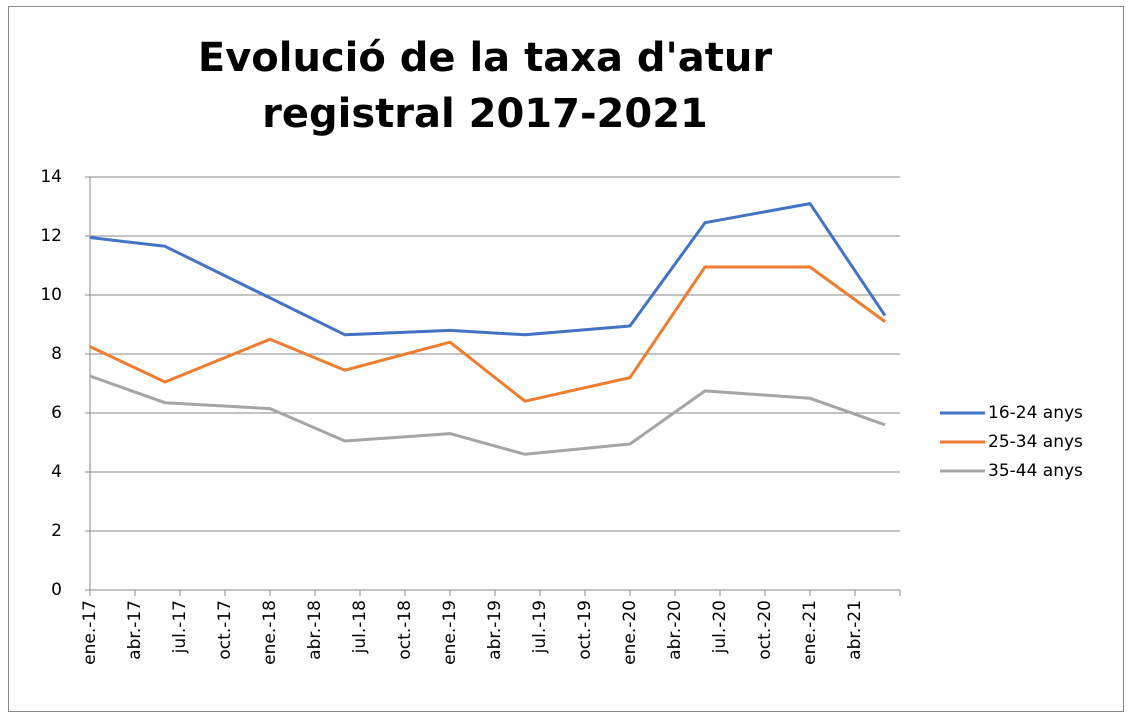 The image size is (1134, 719). What do you see at coordinates (51, 295) in the screenshot?
I see `y-tick-label: 10` at bounding box center [51, 295].